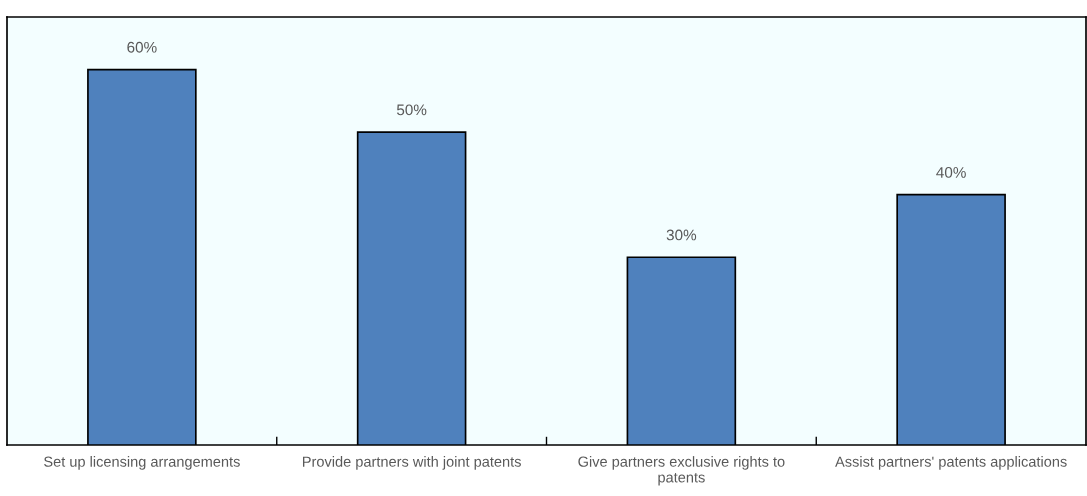  Describe the element at coordinates (142, 463) in the screenshot. I see `x-tick-label: Set up licensing arrangements` at that location.